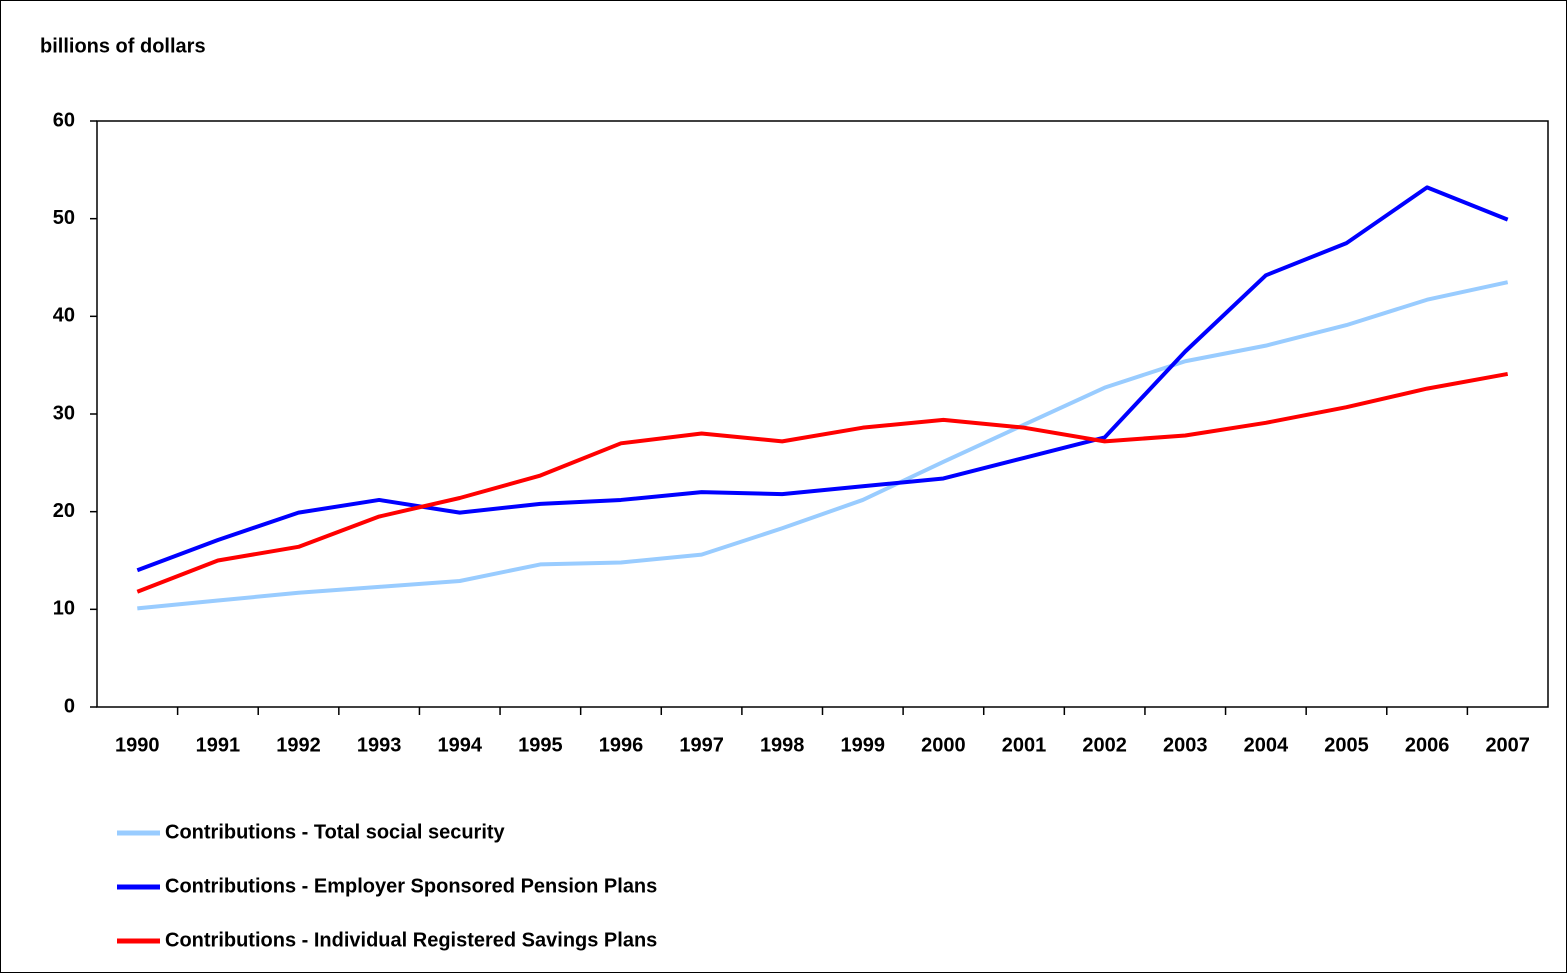 This screenshot has height=974, width=1568. Describe the element at coordinates (1346, 745) in the screenshot. I see `x-tick-label: 2005` at that location.